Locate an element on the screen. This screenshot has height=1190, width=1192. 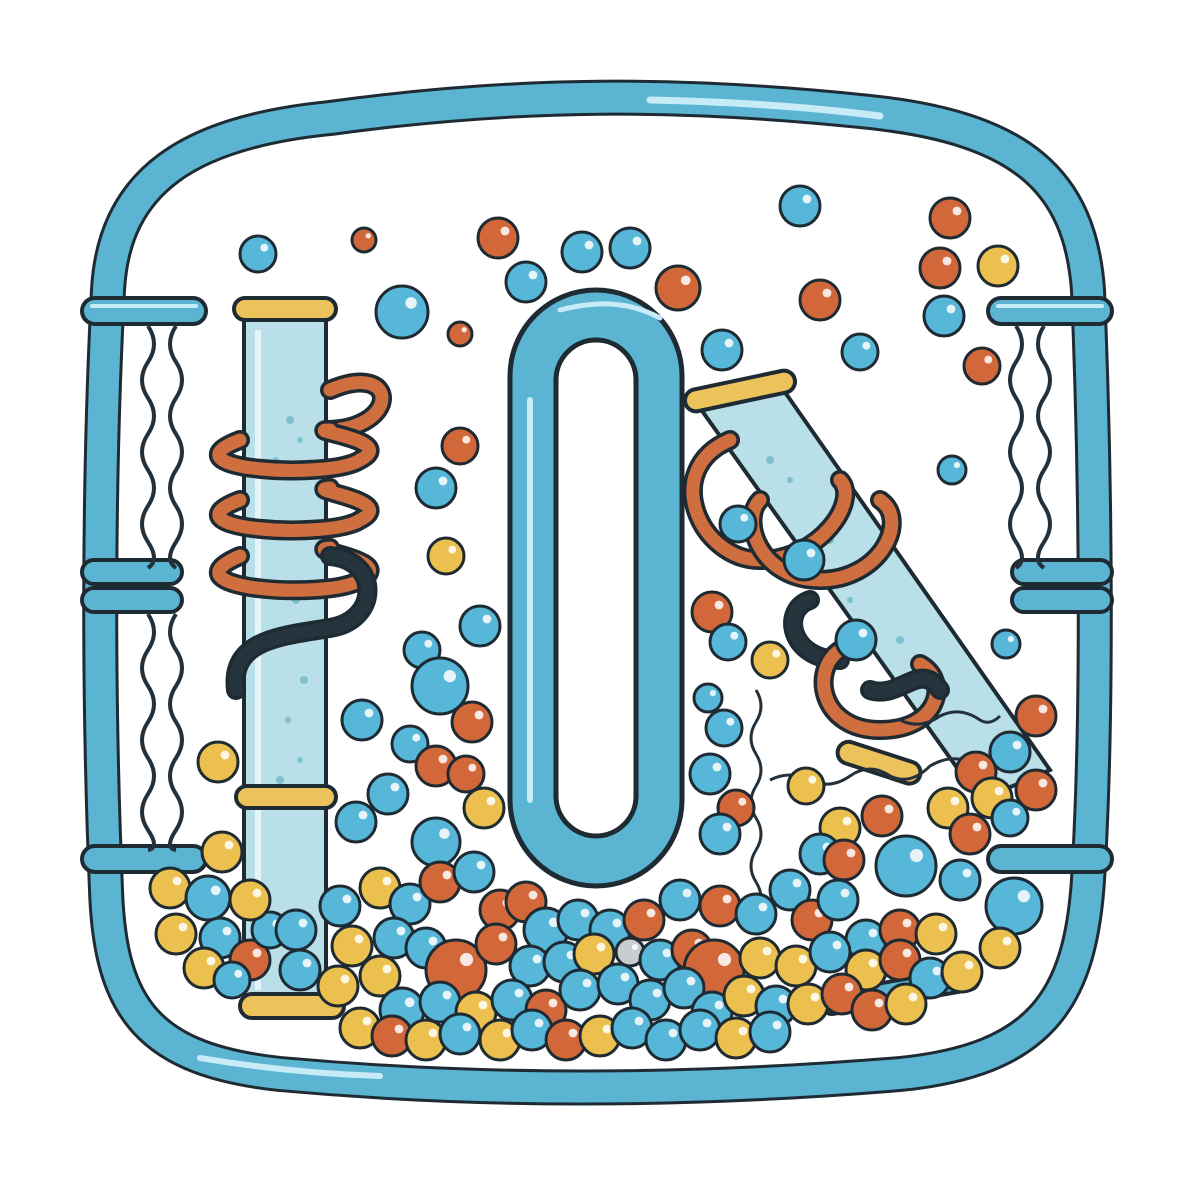
spring-left-upper-b is located at coordinates (176, 447).